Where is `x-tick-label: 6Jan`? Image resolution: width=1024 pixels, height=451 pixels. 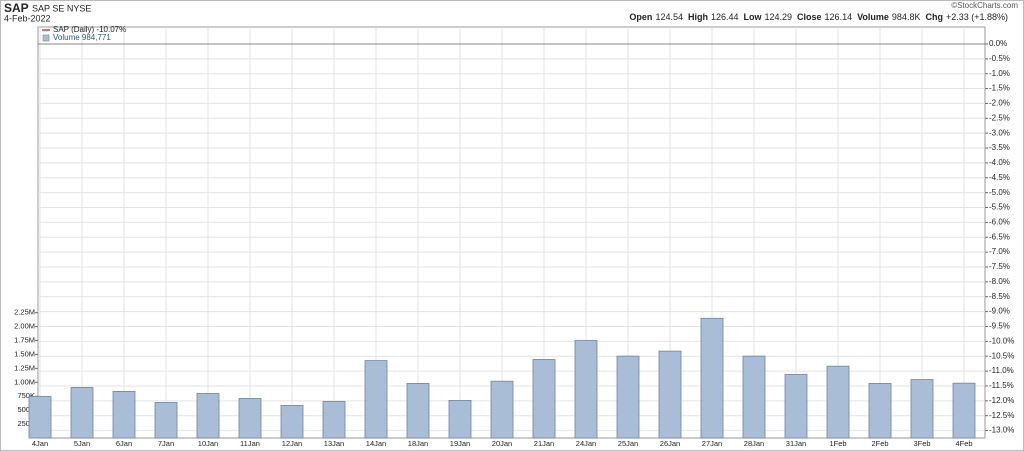 x-tick-label: 6Jan is located at coordinates (124, 443).